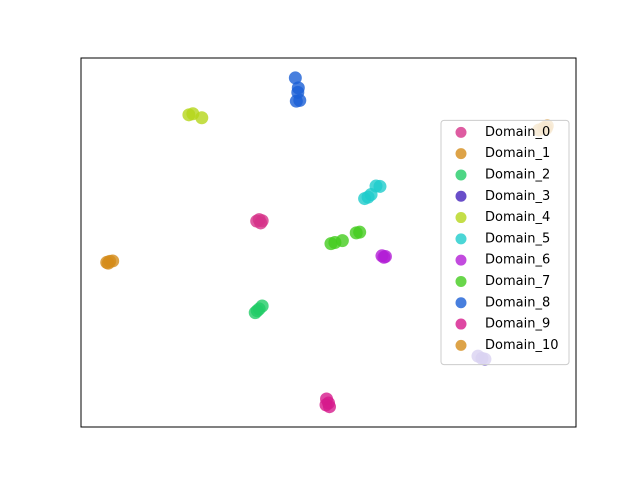 This screenshot has width=640, height=480. Describe the element at coordinates (517, 153) in the screenshot. I see `legend-label: Domain_1` at that location.